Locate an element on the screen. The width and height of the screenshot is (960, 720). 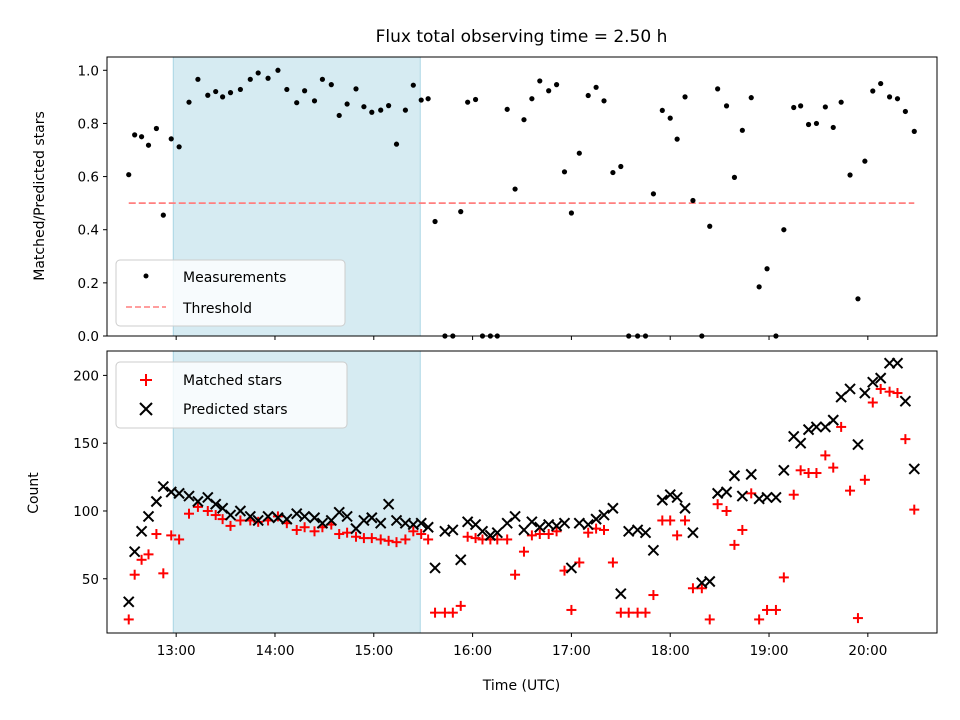
bottom-x-tick-label: 13:00 is located at coordinates (176, 651).